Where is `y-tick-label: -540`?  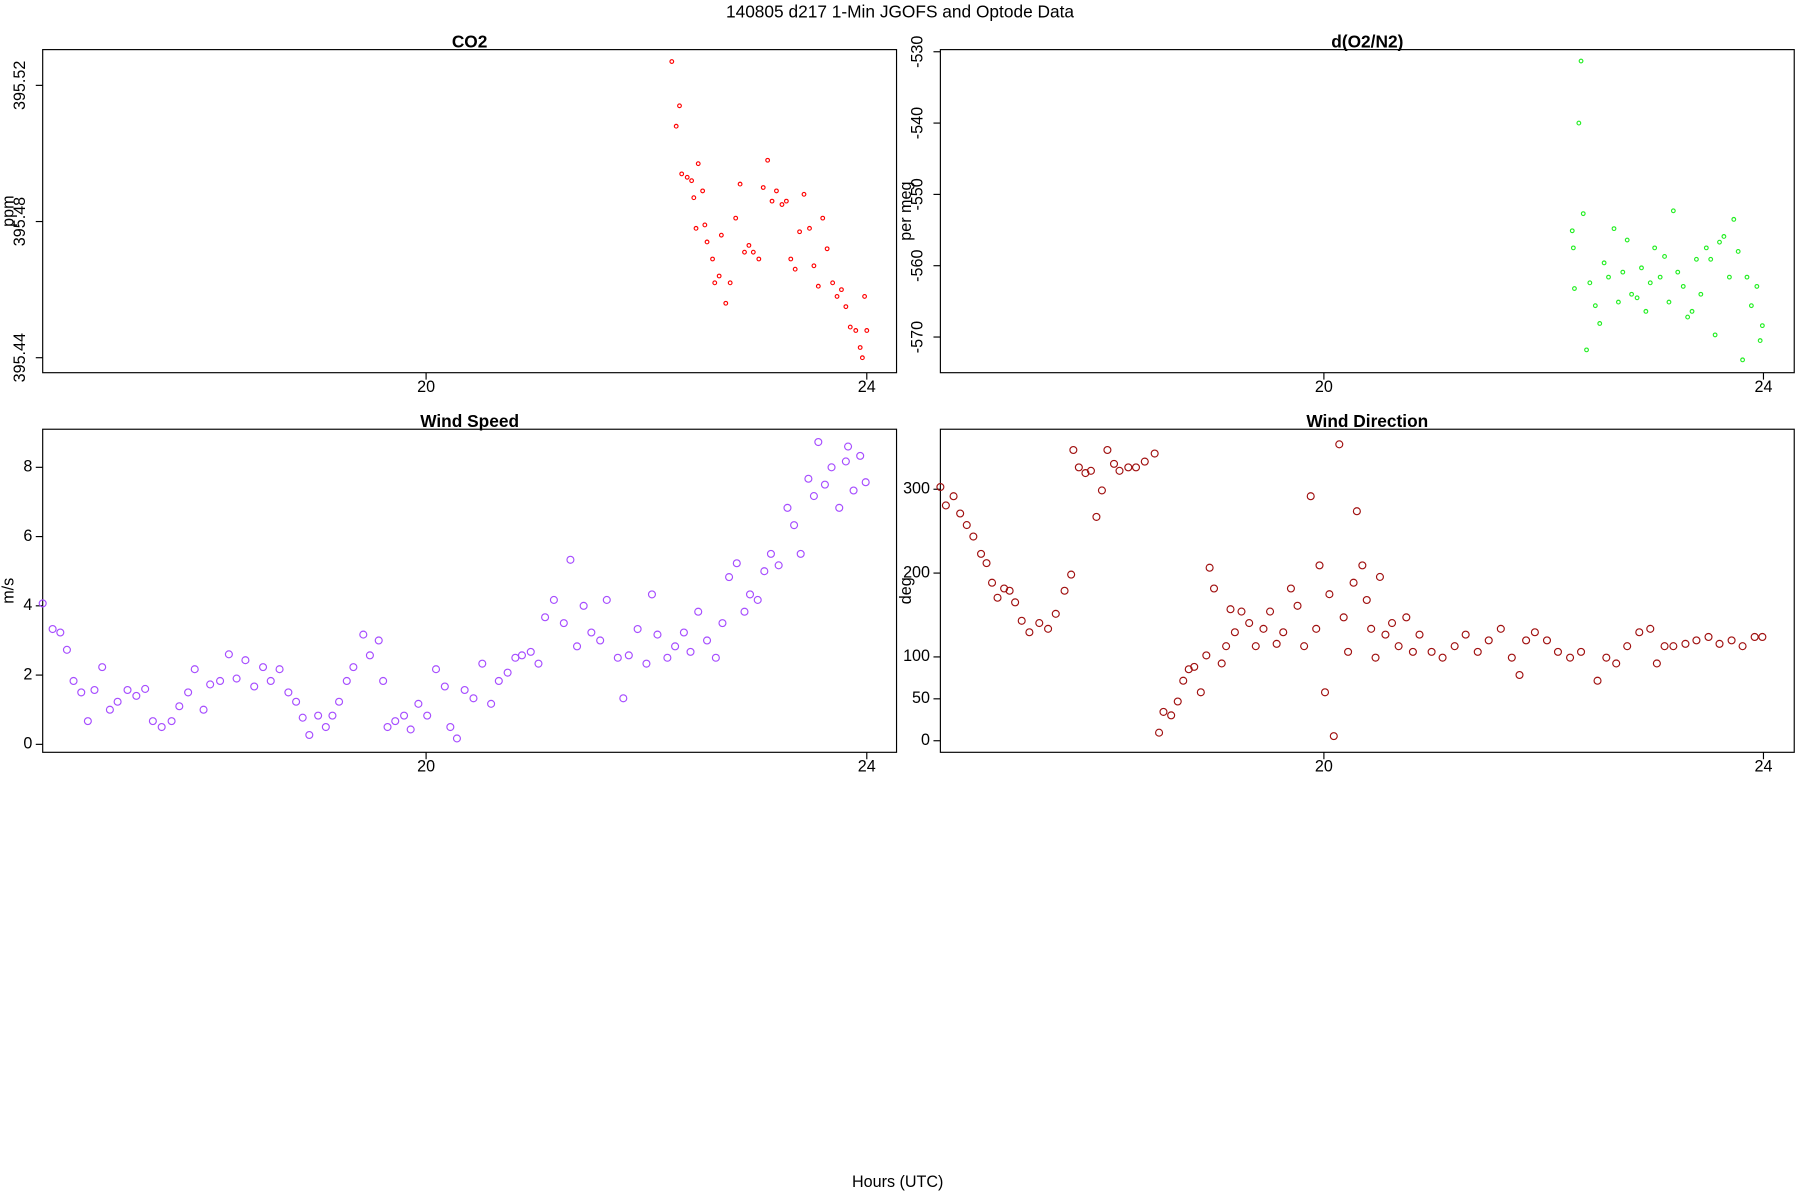
y-tick-label: -540 is located at coordinates (918, 123).